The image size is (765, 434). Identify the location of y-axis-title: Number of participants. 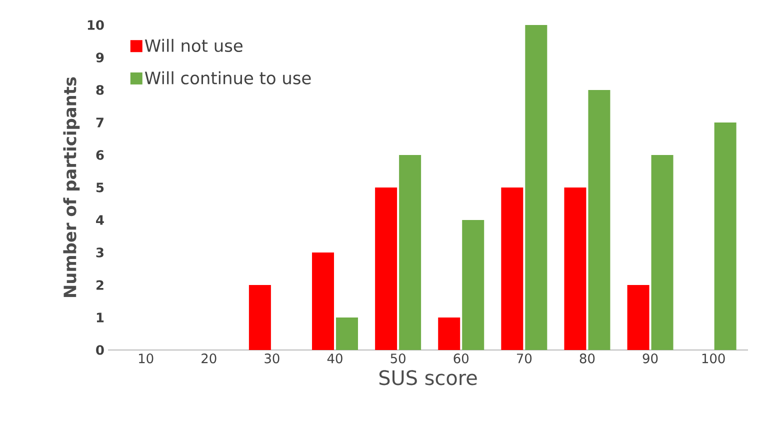
(71, 187).